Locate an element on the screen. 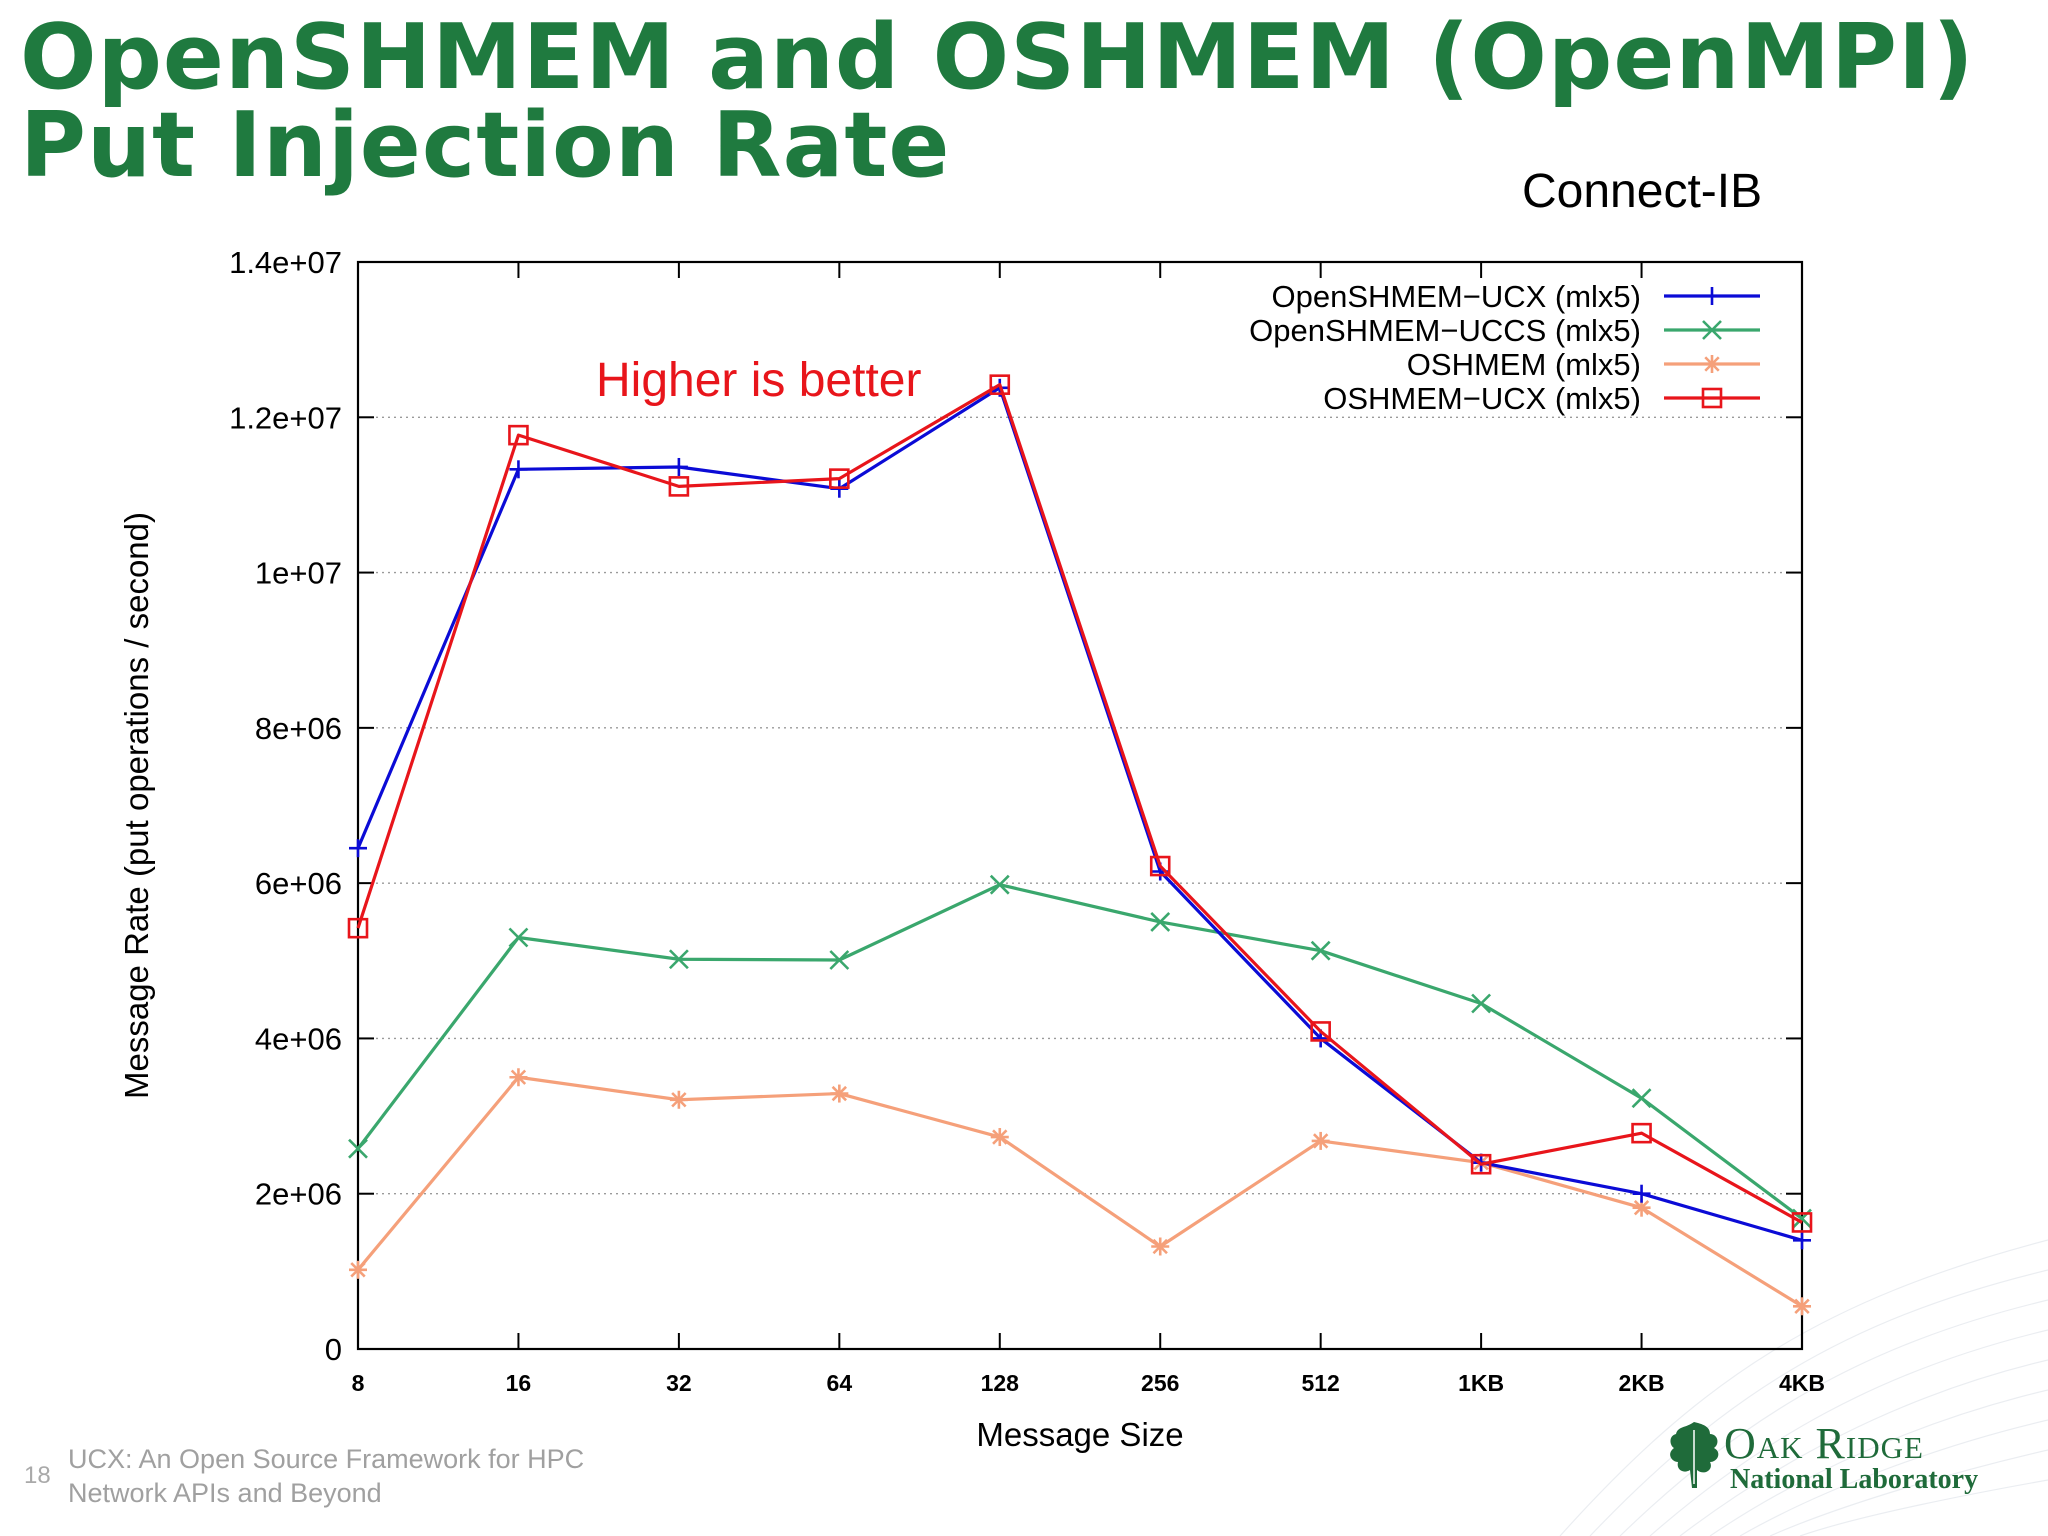  y-tick-label: 2e+06 is located at coordinates (298, 1194).